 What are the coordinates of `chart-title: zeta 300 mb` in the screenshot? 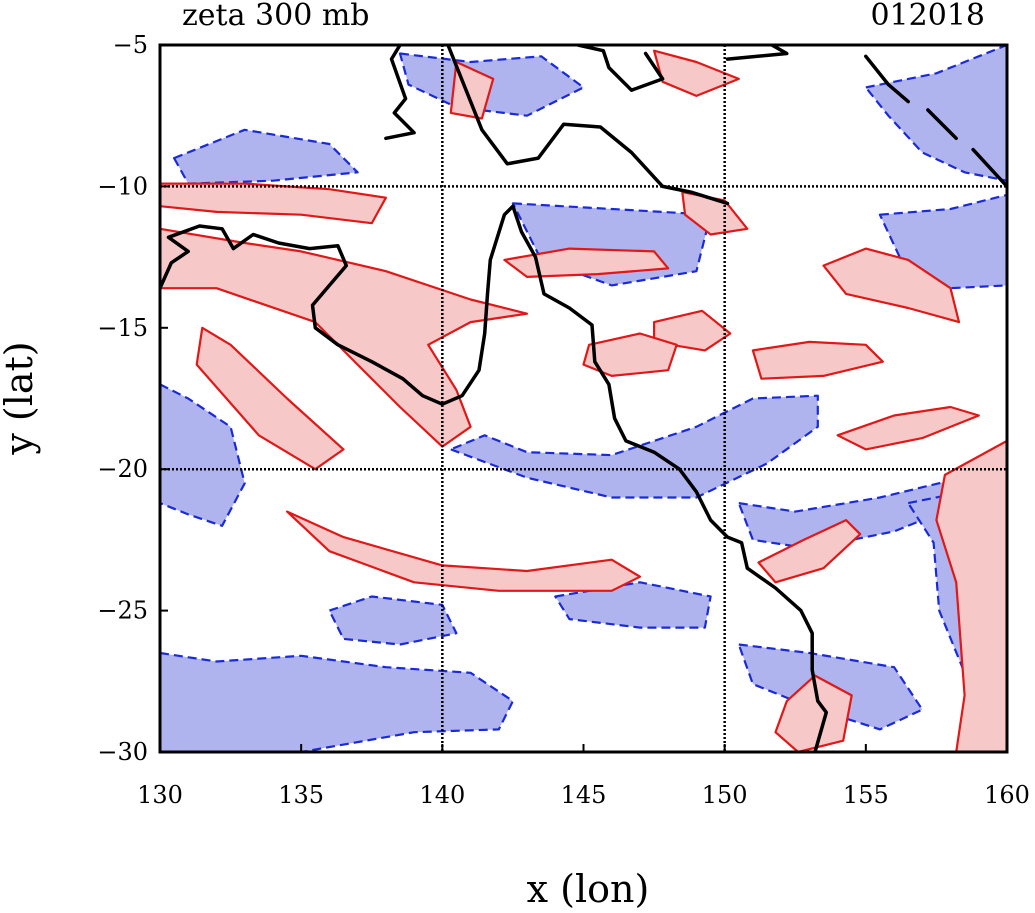 It's located at (276, 16).